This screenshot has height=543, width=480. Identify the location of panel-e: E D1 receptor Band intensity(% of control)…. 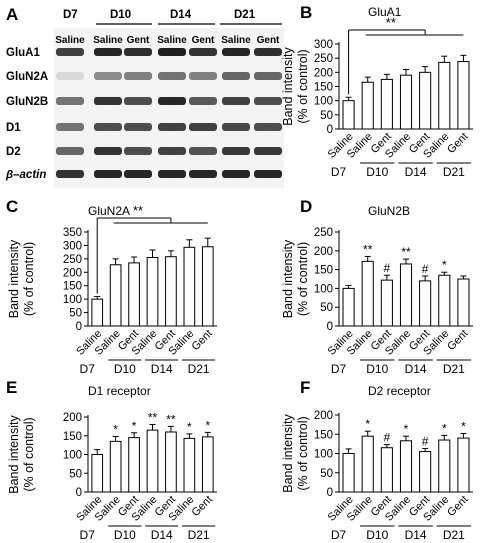
(111, 460).